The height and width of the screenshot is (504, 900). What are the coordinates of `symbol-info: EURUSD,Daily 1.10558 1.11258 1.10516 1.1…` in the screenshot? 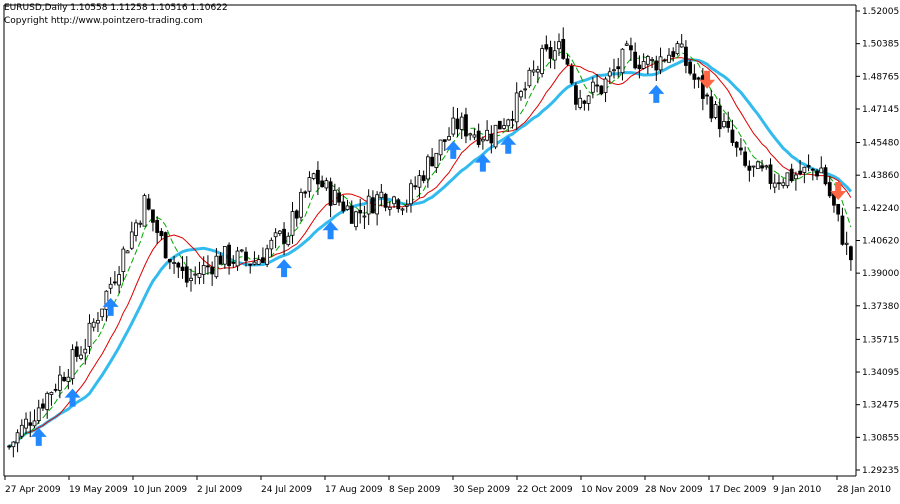 It's located at (116, 8).